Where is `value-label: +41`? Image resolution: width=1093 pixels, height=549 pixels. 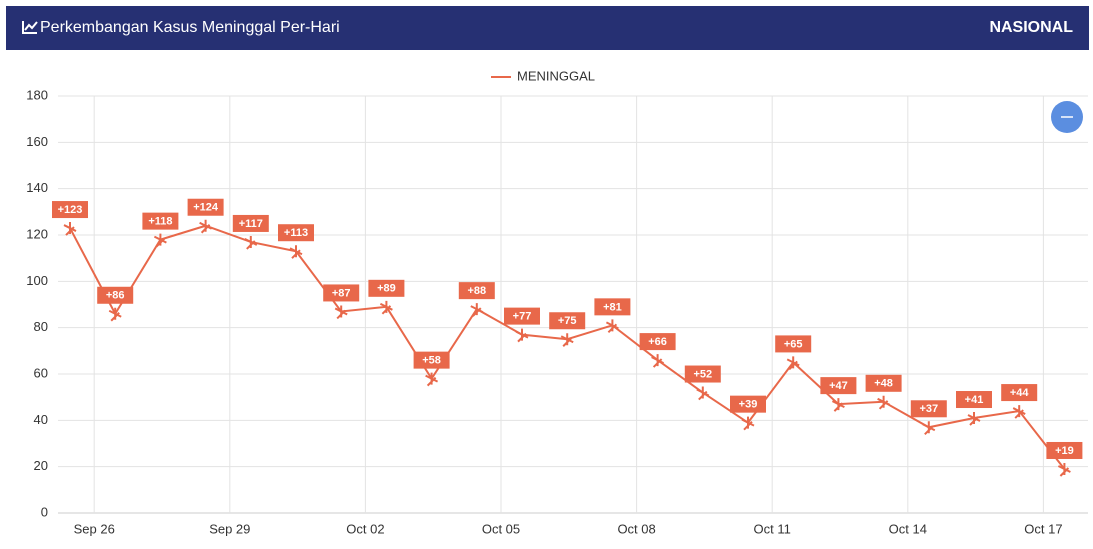 value-label: +41 is located at coordinates (974, 400).